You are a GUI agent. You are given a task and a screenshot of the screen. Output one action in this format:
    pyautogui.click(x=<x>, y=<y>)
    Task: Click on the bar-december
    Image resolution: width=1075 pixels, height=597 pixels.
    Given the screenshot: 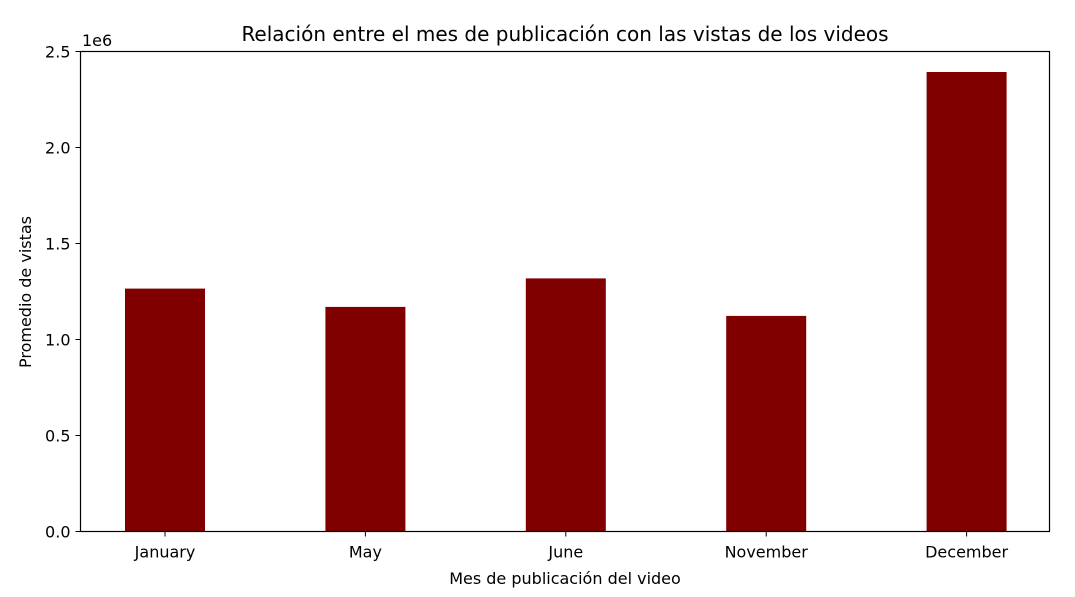 What is the action you would take?
    pyautogui.click(x=966, y=302)
    